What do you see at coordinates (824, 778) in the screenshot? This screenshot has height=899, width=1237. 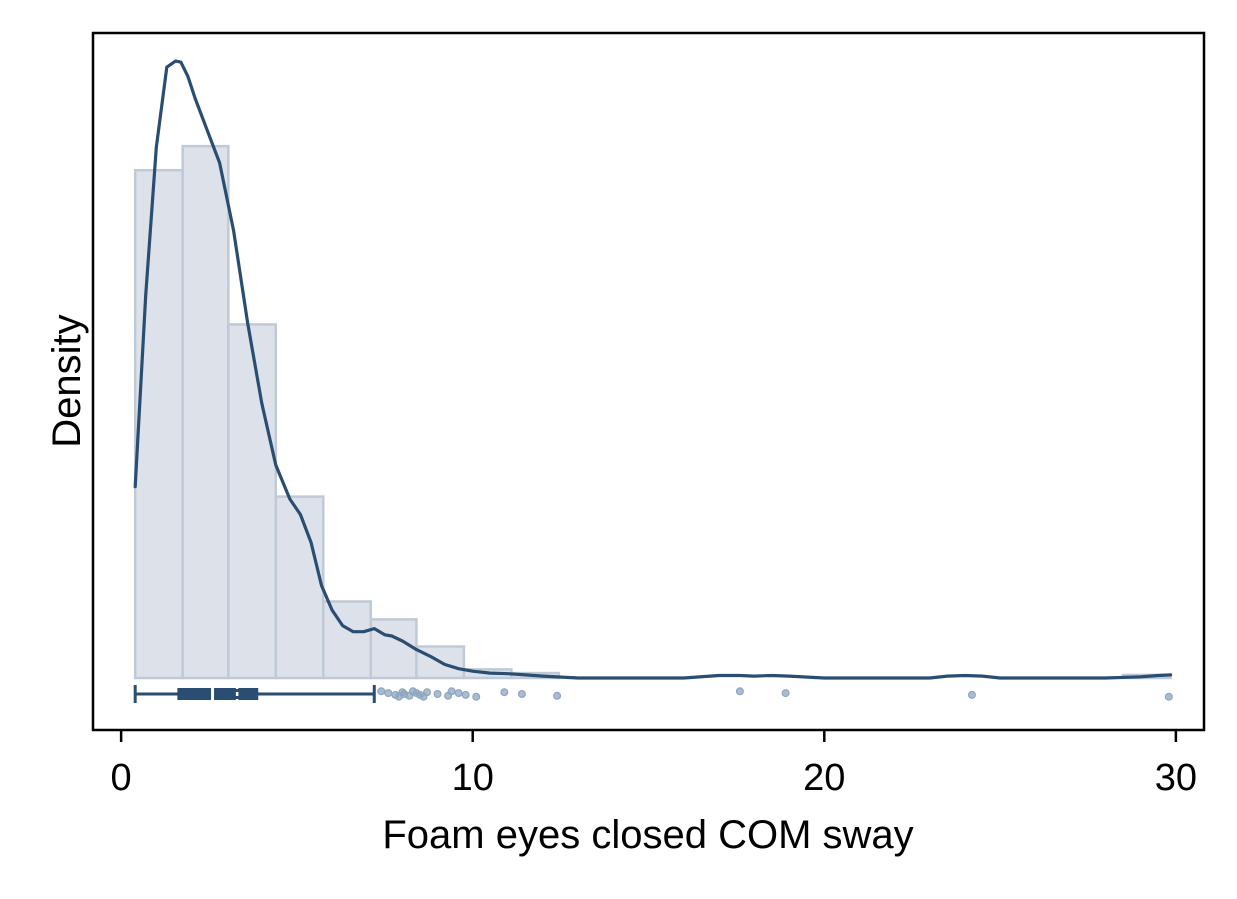 I see `x-tick-label: 20` at bounding box center [824, 778].